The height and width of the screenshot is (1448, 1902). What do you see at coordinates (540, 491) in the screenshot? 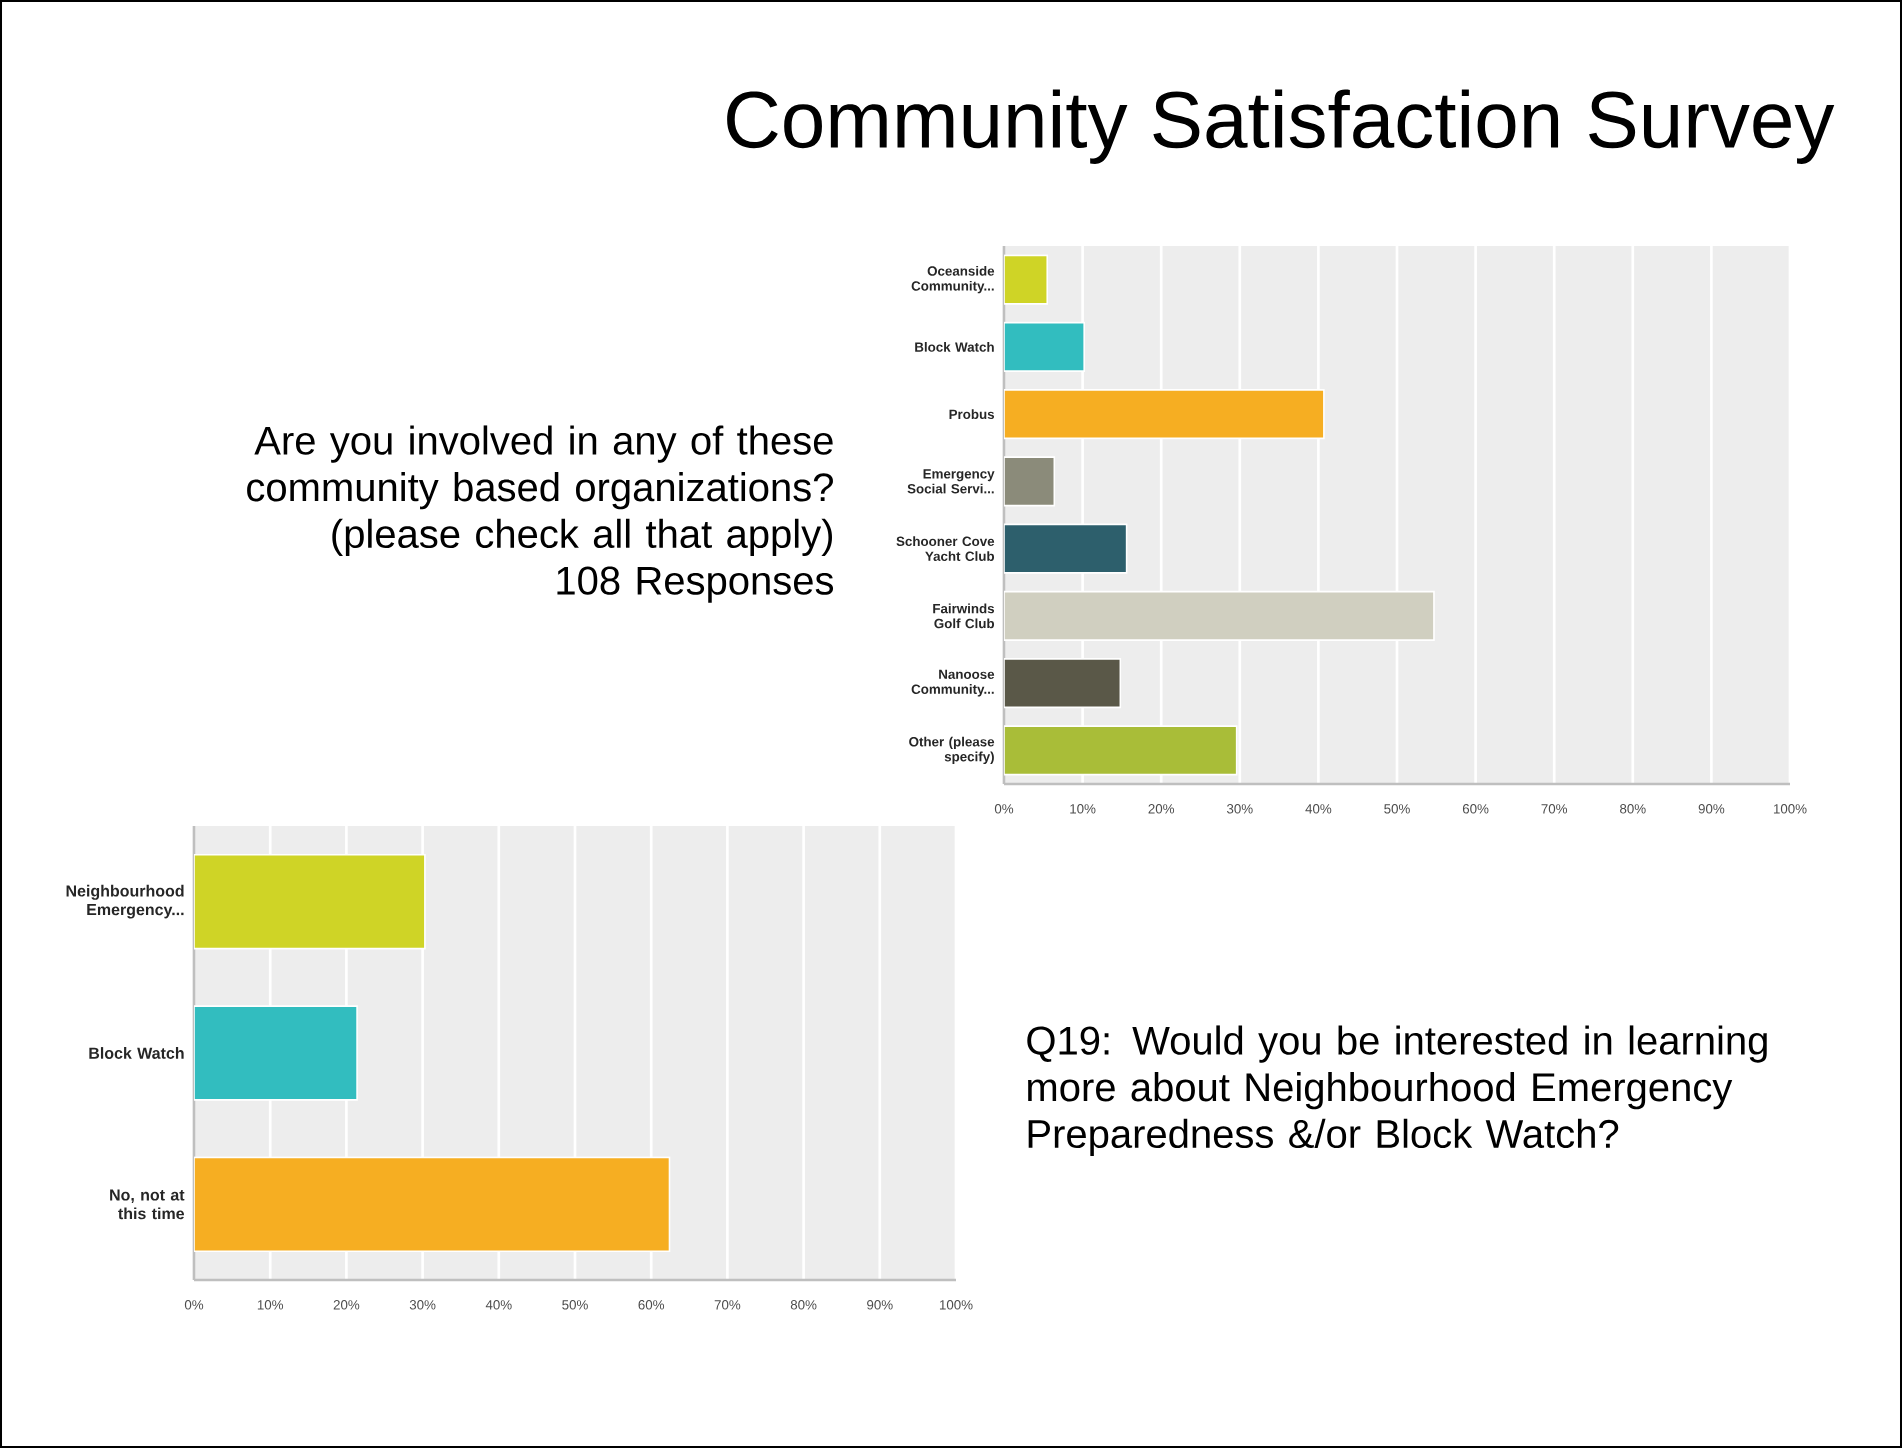
I see `text: Are you involved in any of these community based organizations? (please check all that apply)` at bounding box center [540, 491].